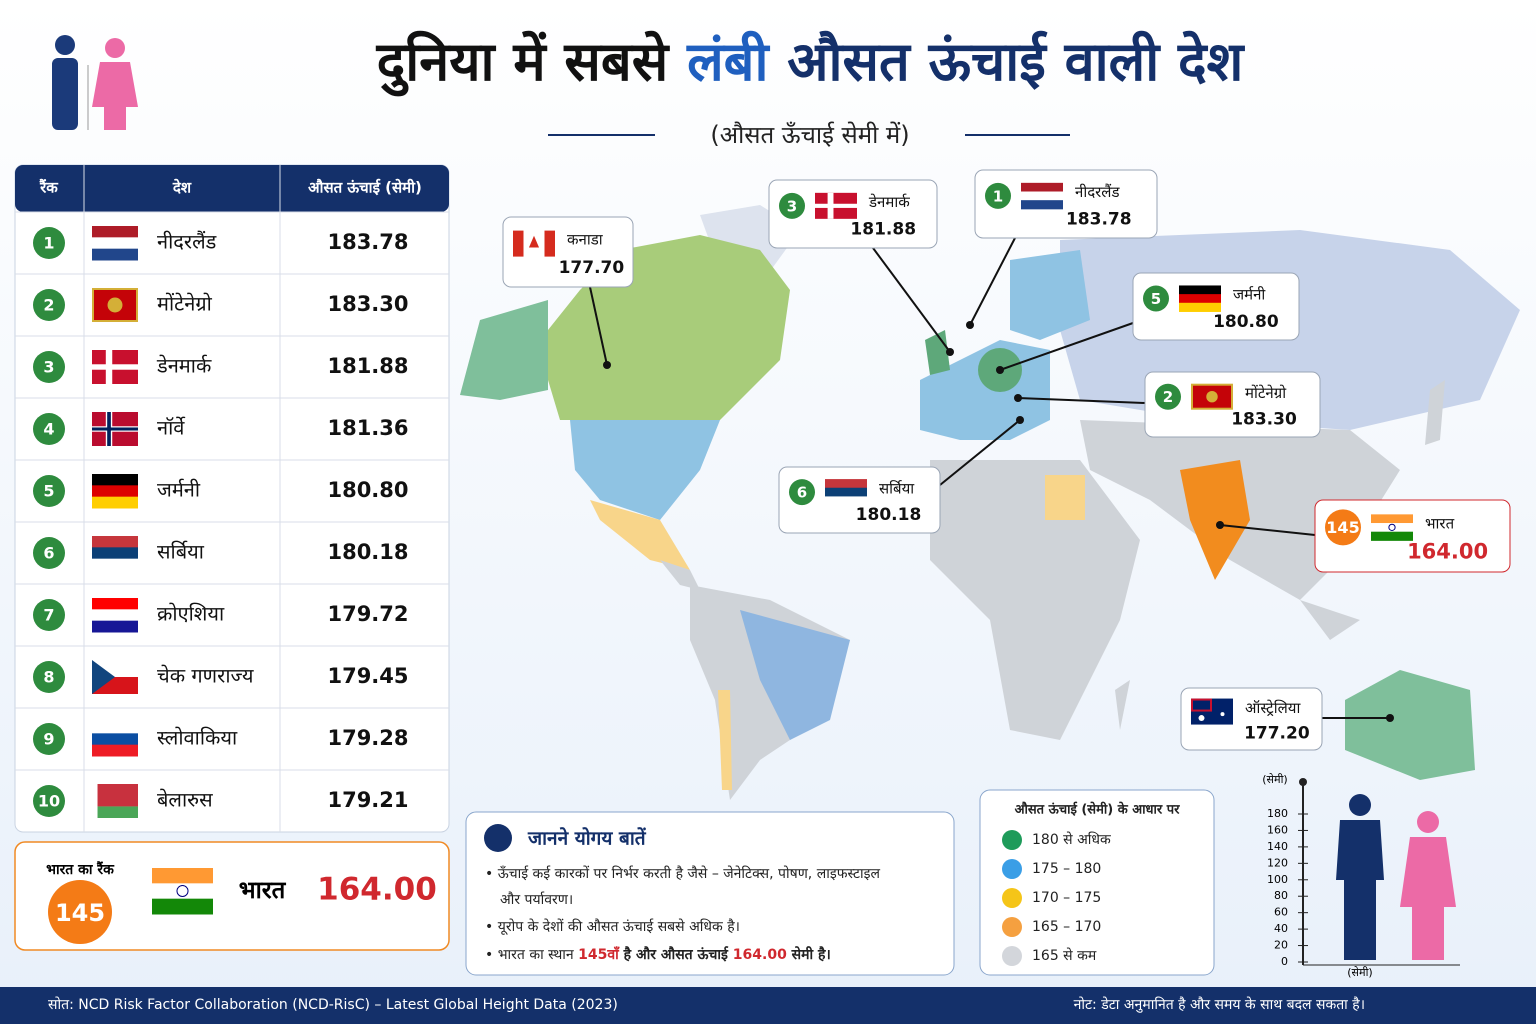 The height and width of the screenshot is (1028, 1536). Describe the element at coordinates (1246, 322) in the screenshot. I see `callout-value: 180.80` at that location.